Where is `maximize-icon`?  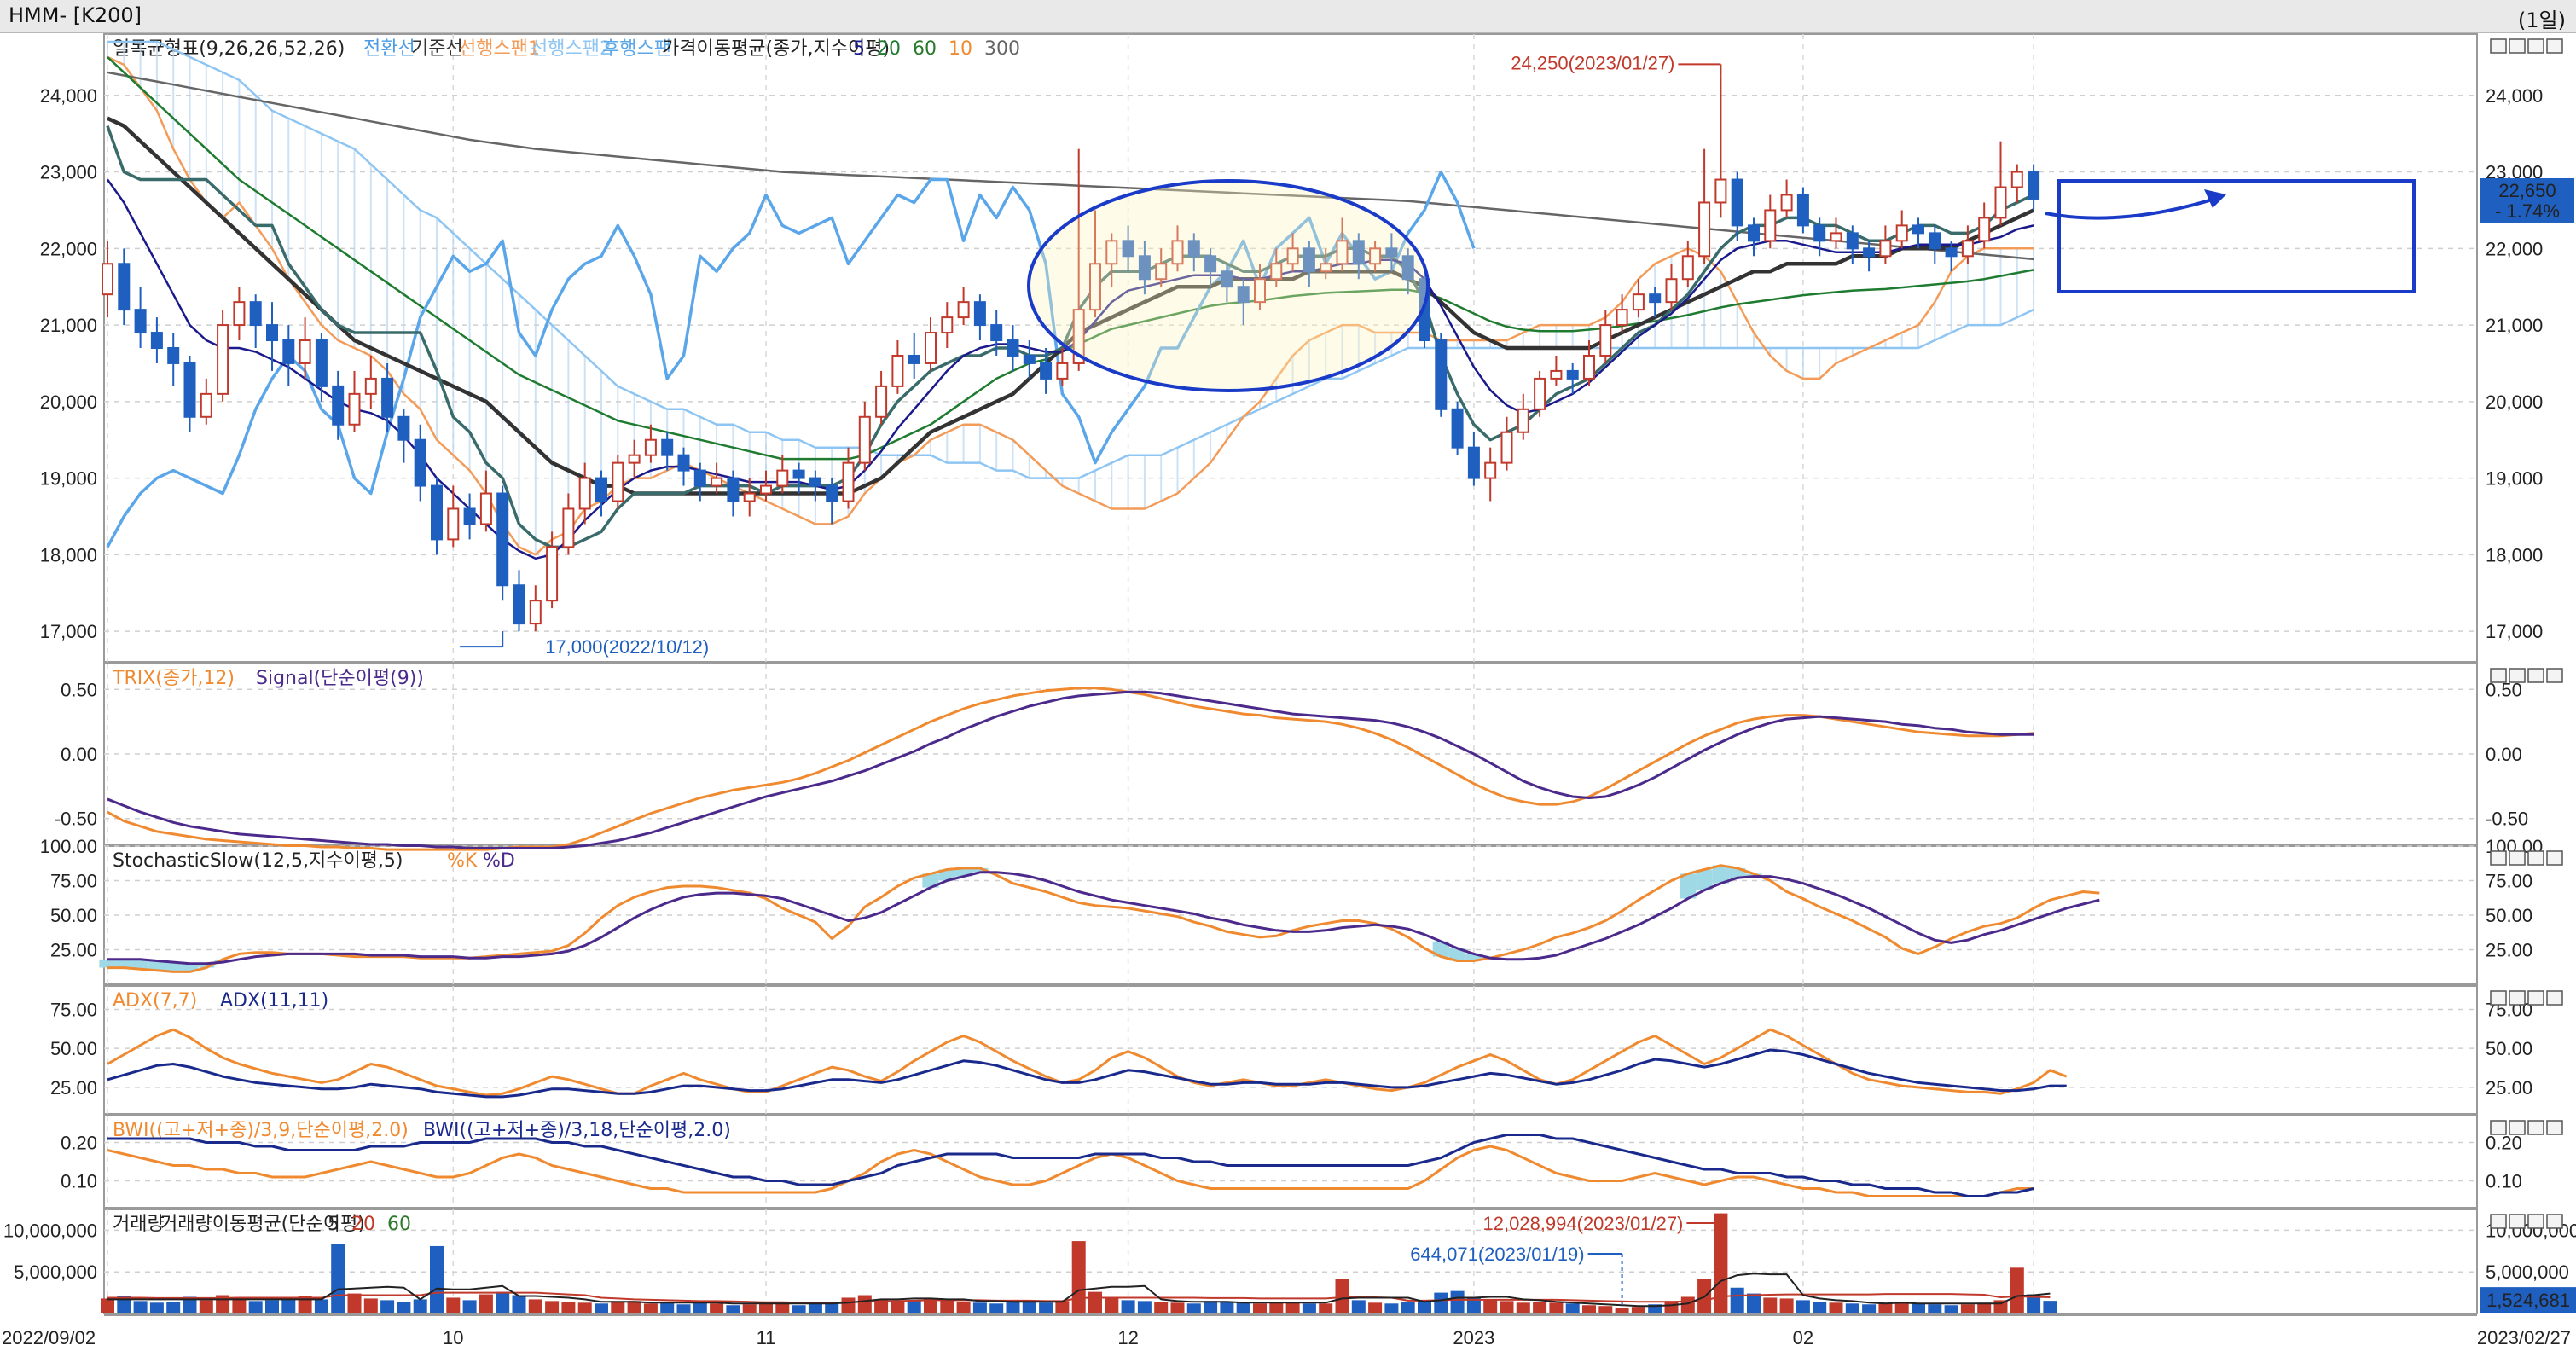 maximize-icon is located at coordinates (2535, 46).